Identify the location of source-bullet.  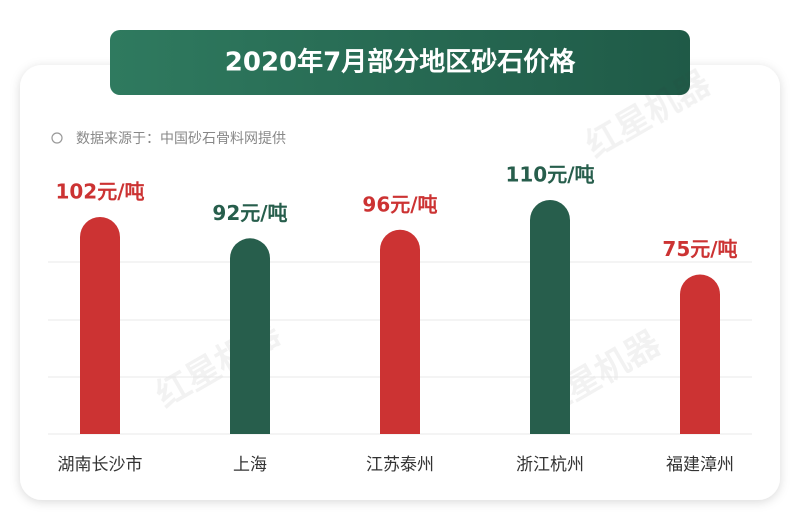
(57, 138).